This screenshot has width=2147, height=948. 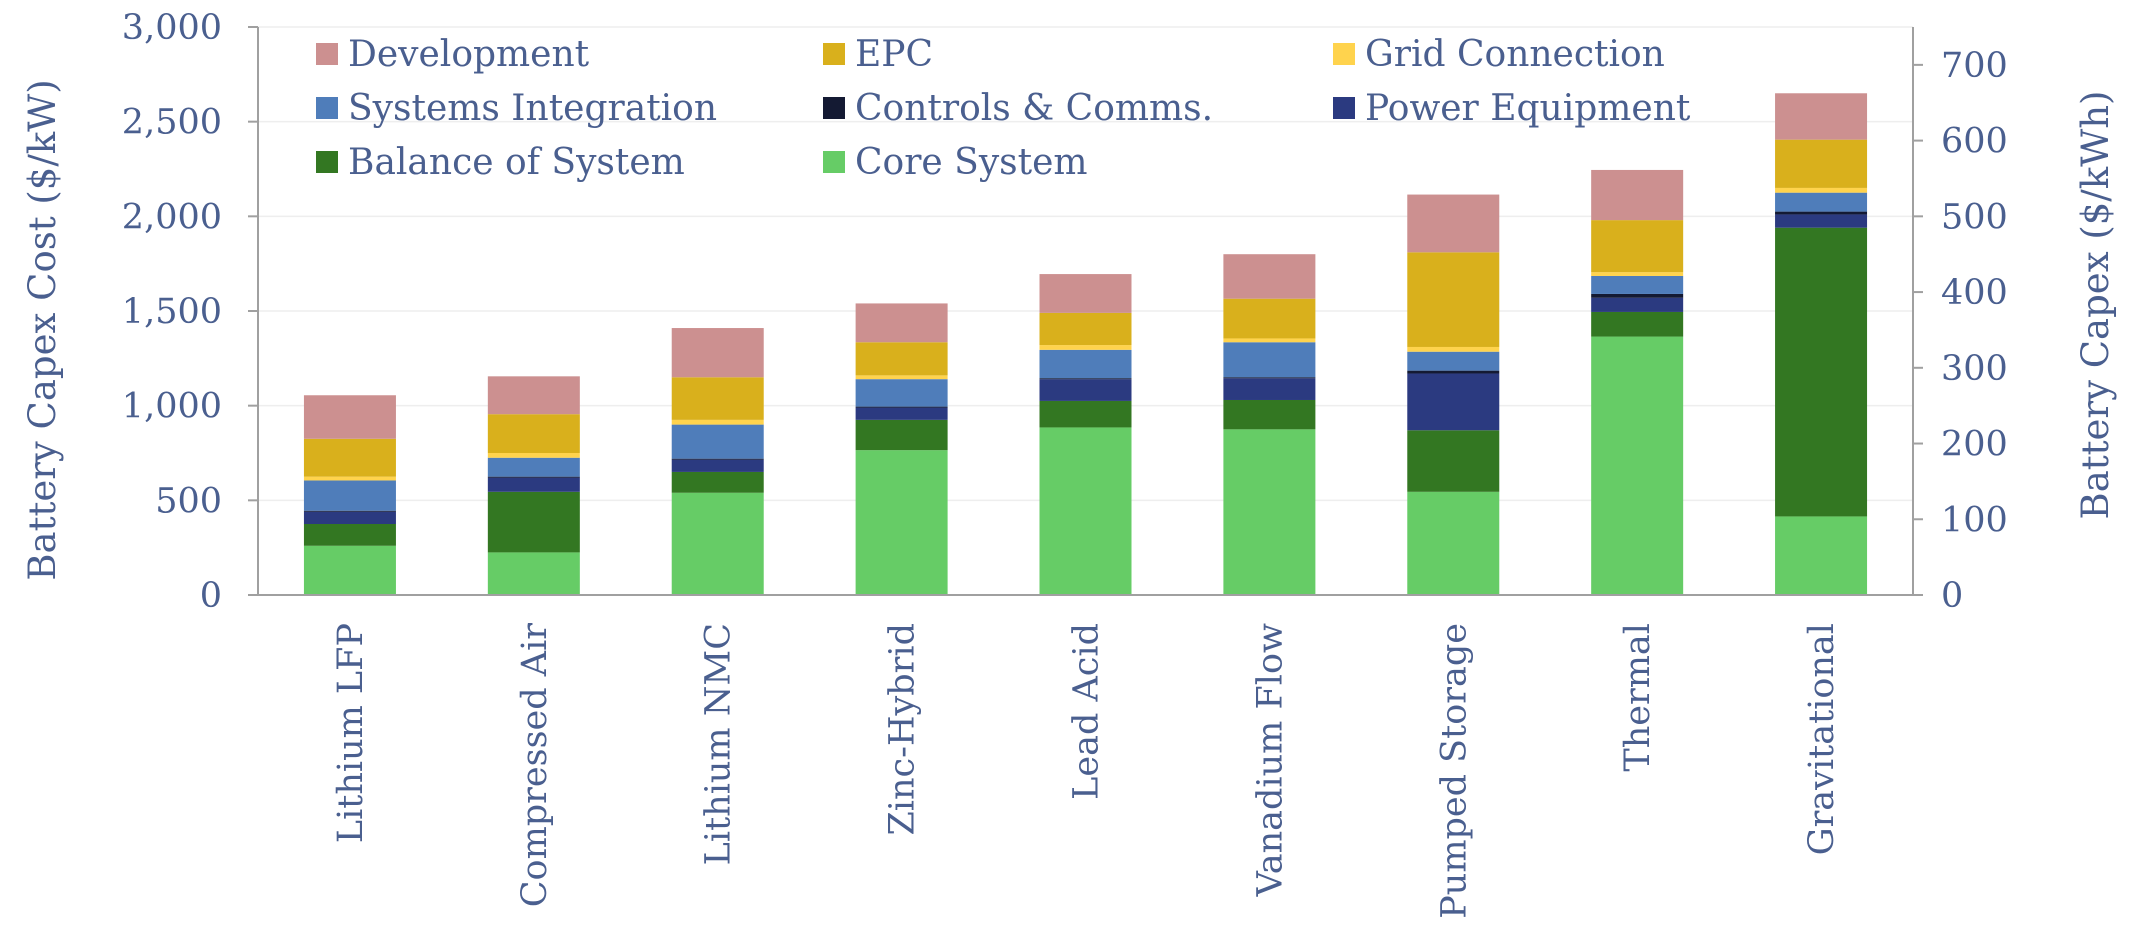 I want to click on x-tick-label-7: Thermal, so click(x=1638, y=697).